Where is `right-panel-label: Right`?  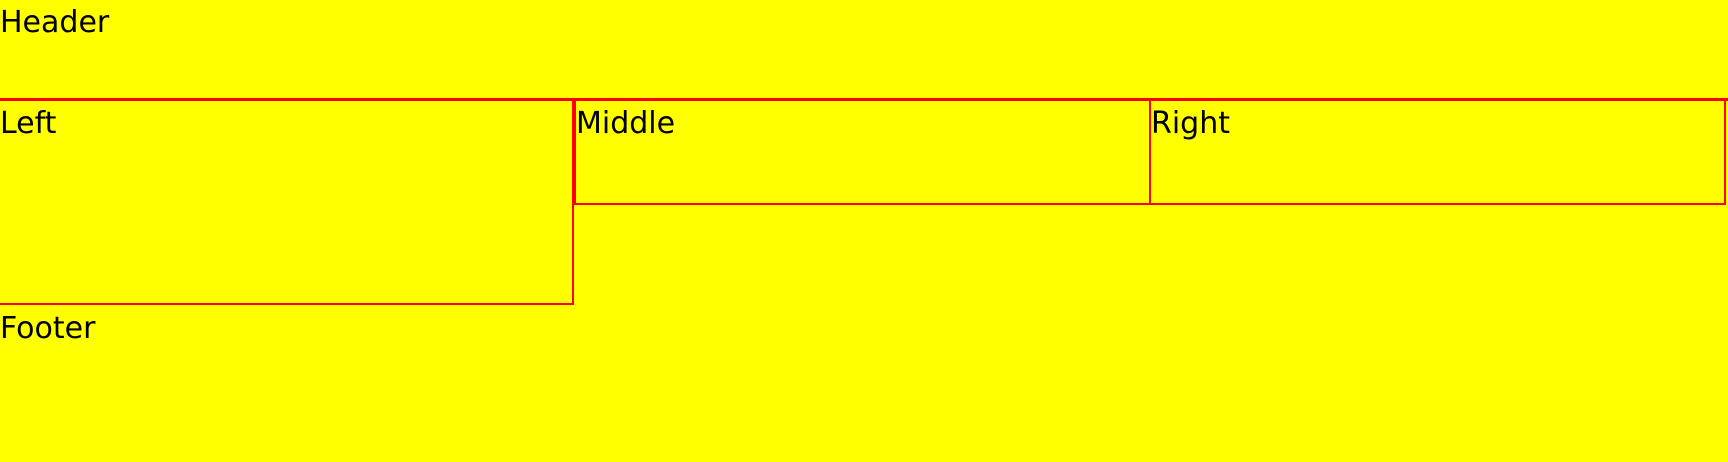 right-panel-label: Right is located at coordinates (1190, 123).